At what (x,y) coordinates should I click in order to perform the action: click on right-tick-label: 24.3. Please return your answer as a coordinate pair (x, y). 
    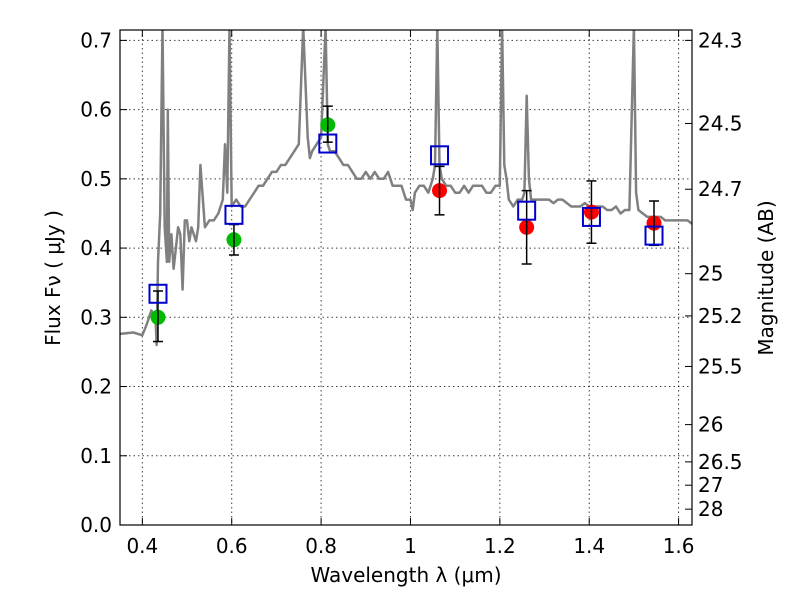
    Looking at the image, I should click on (720, 40).